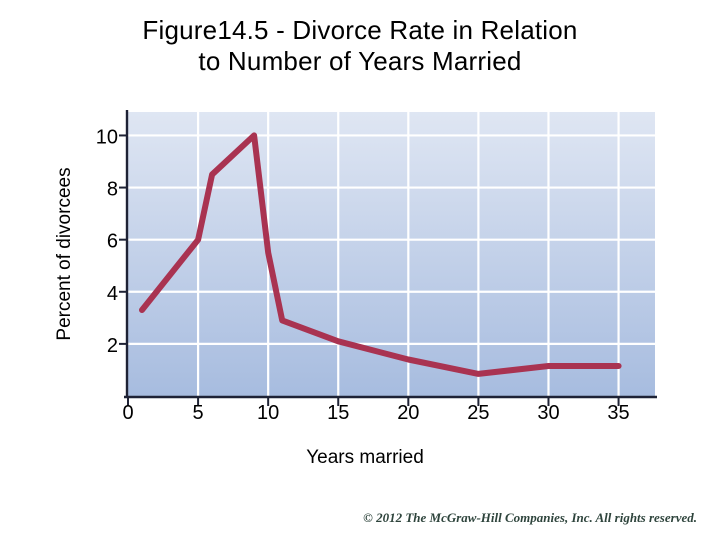 Image resolution: width=720 pixels, height=540 pixels. Describe the element at coordinates (618, 413) in the screenshot. I see `x-tick-label: 35` at that location.